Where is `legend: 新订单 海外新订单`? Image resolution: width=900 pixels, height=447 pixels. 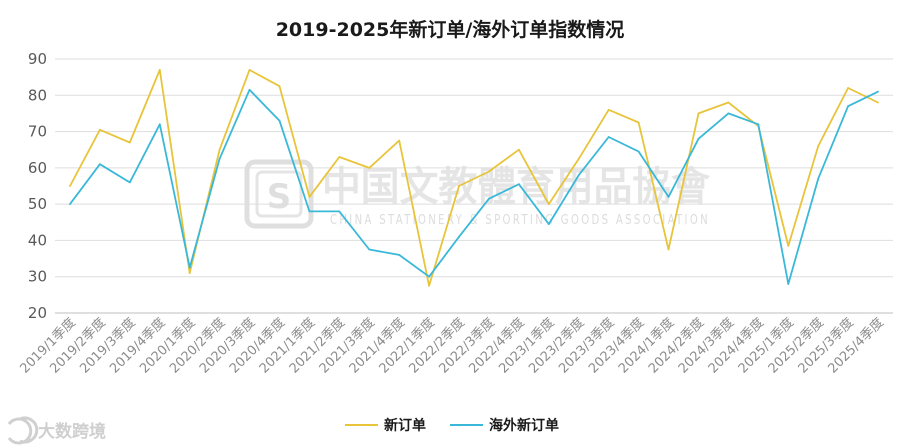 legend: 新订单 海外新订单 is located at coordinates (452, 425).